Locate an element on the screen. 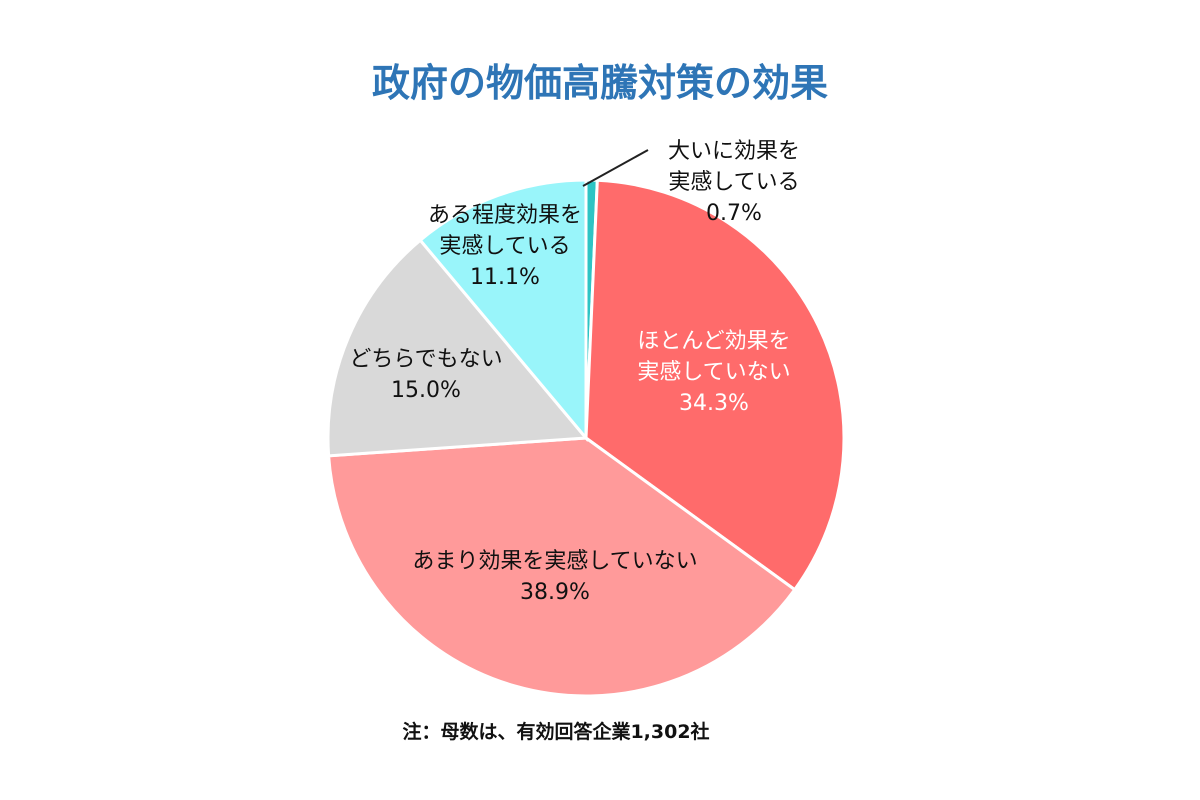 This screenshot has height=800, width=1200. slice-label-3: どちらでもない 15.0% is located at coordinates (425, 375).